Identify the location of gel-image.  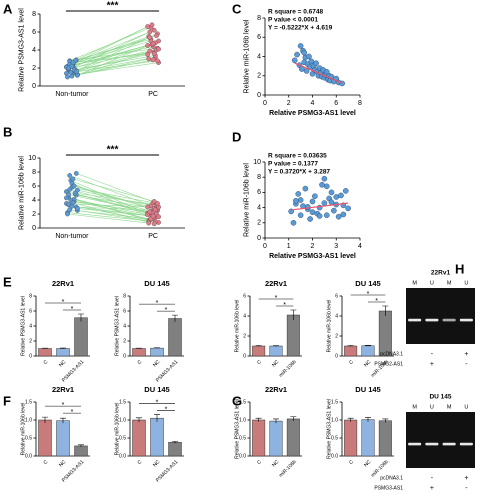
(440, 440).